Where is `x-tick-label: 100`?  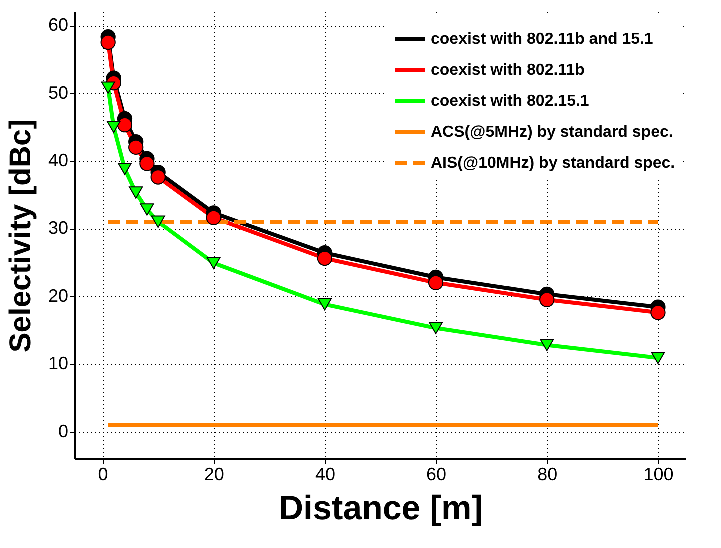
x-tick-label: 100 is located at coordinates (659, 474).